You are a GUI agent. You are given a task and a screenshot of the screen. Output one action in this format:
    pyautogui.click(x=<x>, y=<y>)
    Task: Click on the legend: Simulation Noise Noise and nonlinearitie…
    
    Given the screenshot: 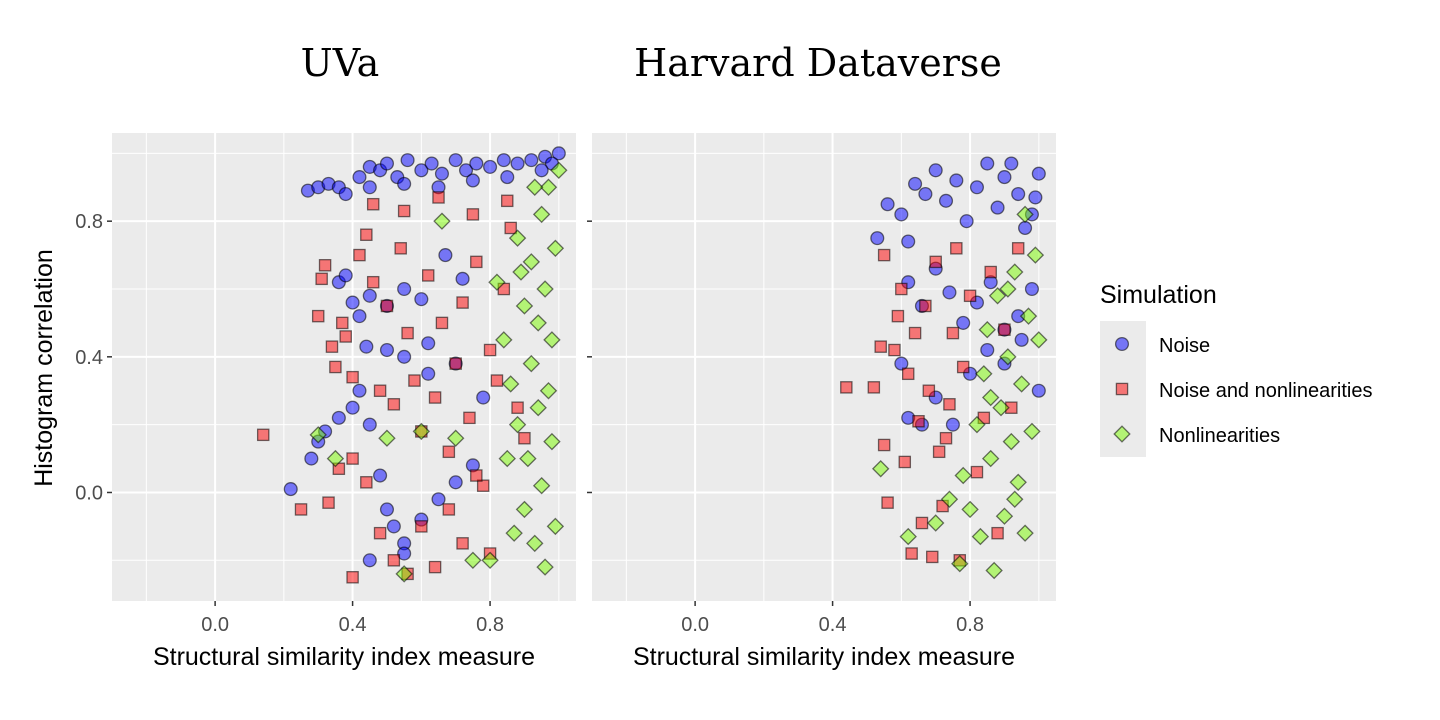 What is the action you would take?
    pyautogui.click(x=1236, y=369)
    